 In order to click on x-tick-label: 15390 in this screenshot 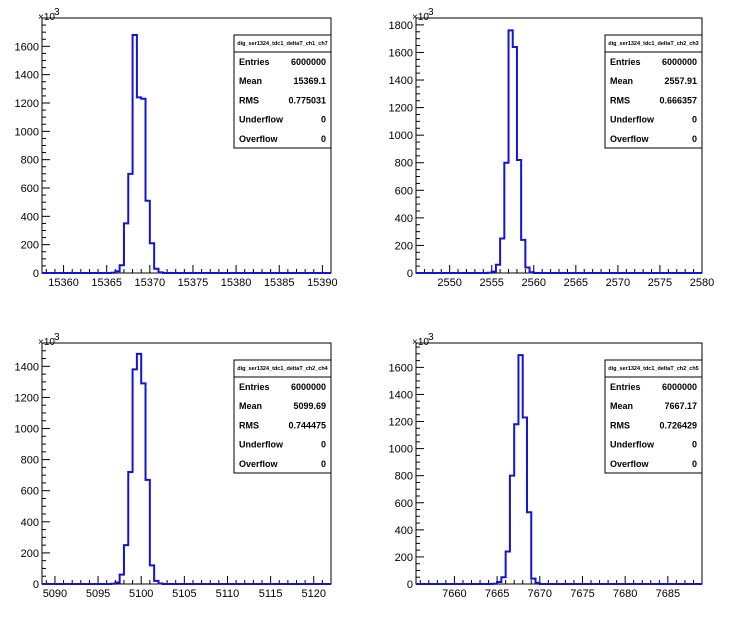, I will do `click(322, 283)`.